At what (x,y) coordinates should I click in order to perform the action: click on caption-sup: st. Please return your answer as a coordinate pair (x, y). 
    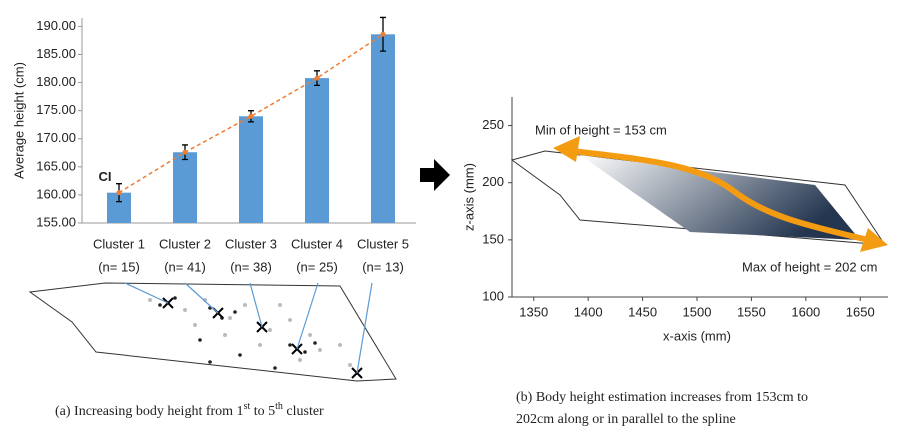
    Looking at the image, I should click on (247, 406).